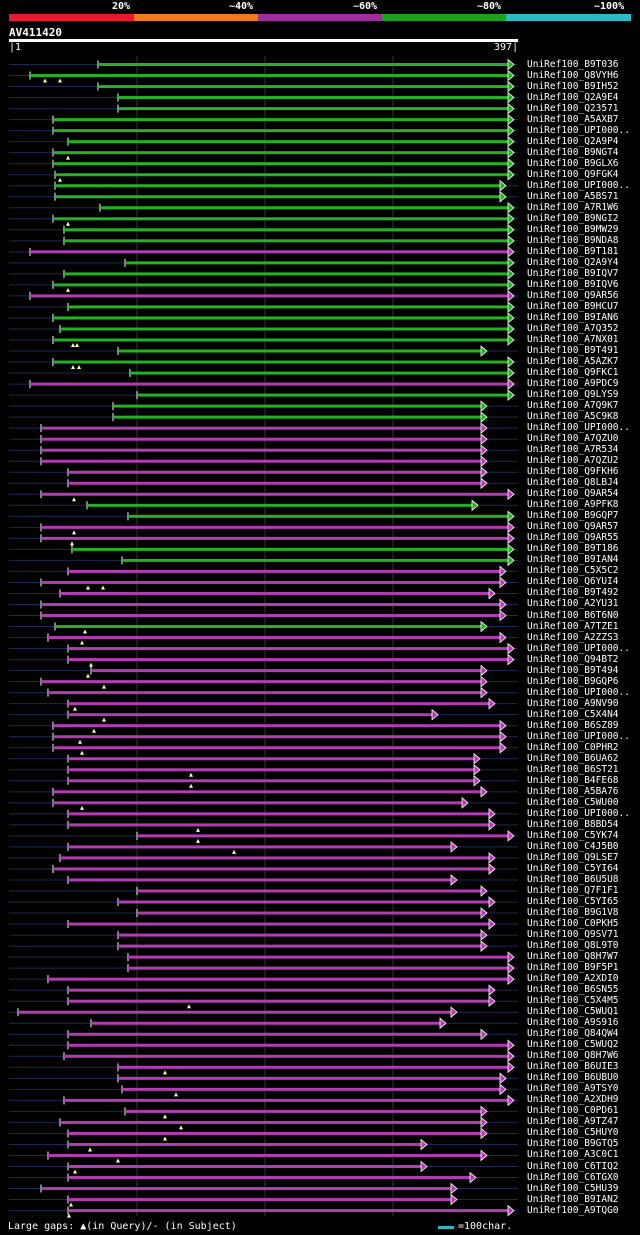  What do you see at coordinates (573, 1144) in the screenshot?
I see `hit-label: UniRef100_B9GTQ5` at bounding box center [573, 1144].